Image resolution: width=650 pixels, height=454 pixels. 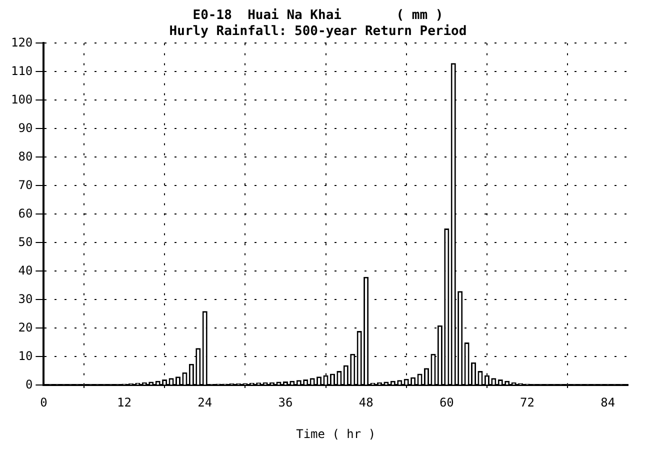 What do you see at coordinates (25, 355) in the screenshot?
I see `y-tick-label: 10` at bounding box center [25, 355].